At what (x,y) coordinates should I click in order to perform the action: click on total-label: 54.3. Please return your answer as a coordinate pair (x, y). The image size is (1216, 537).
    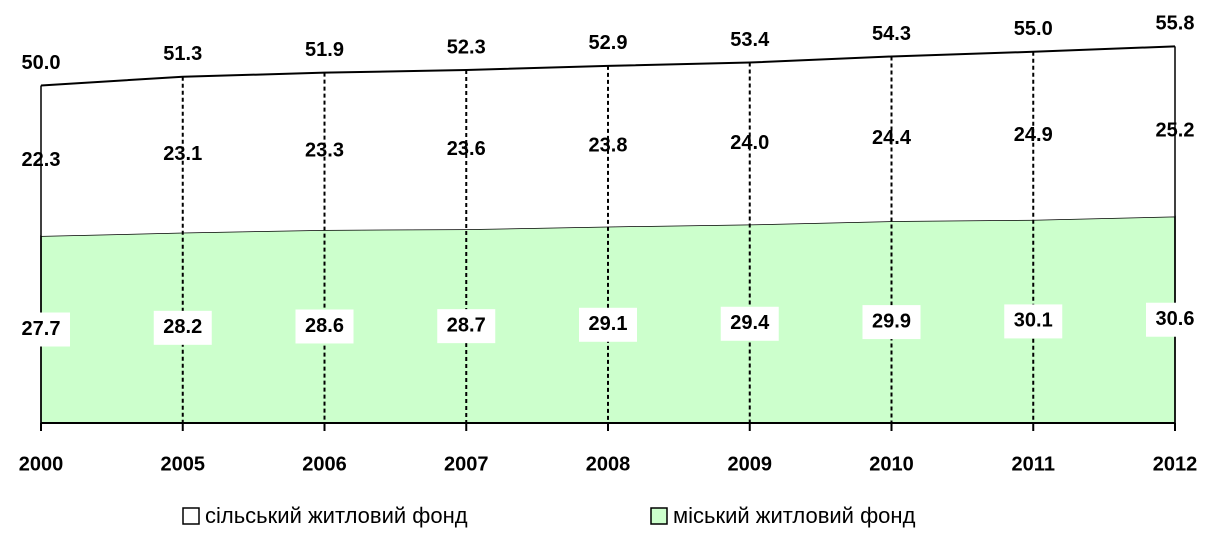
    Looking at the image, I should click on (891, 34).